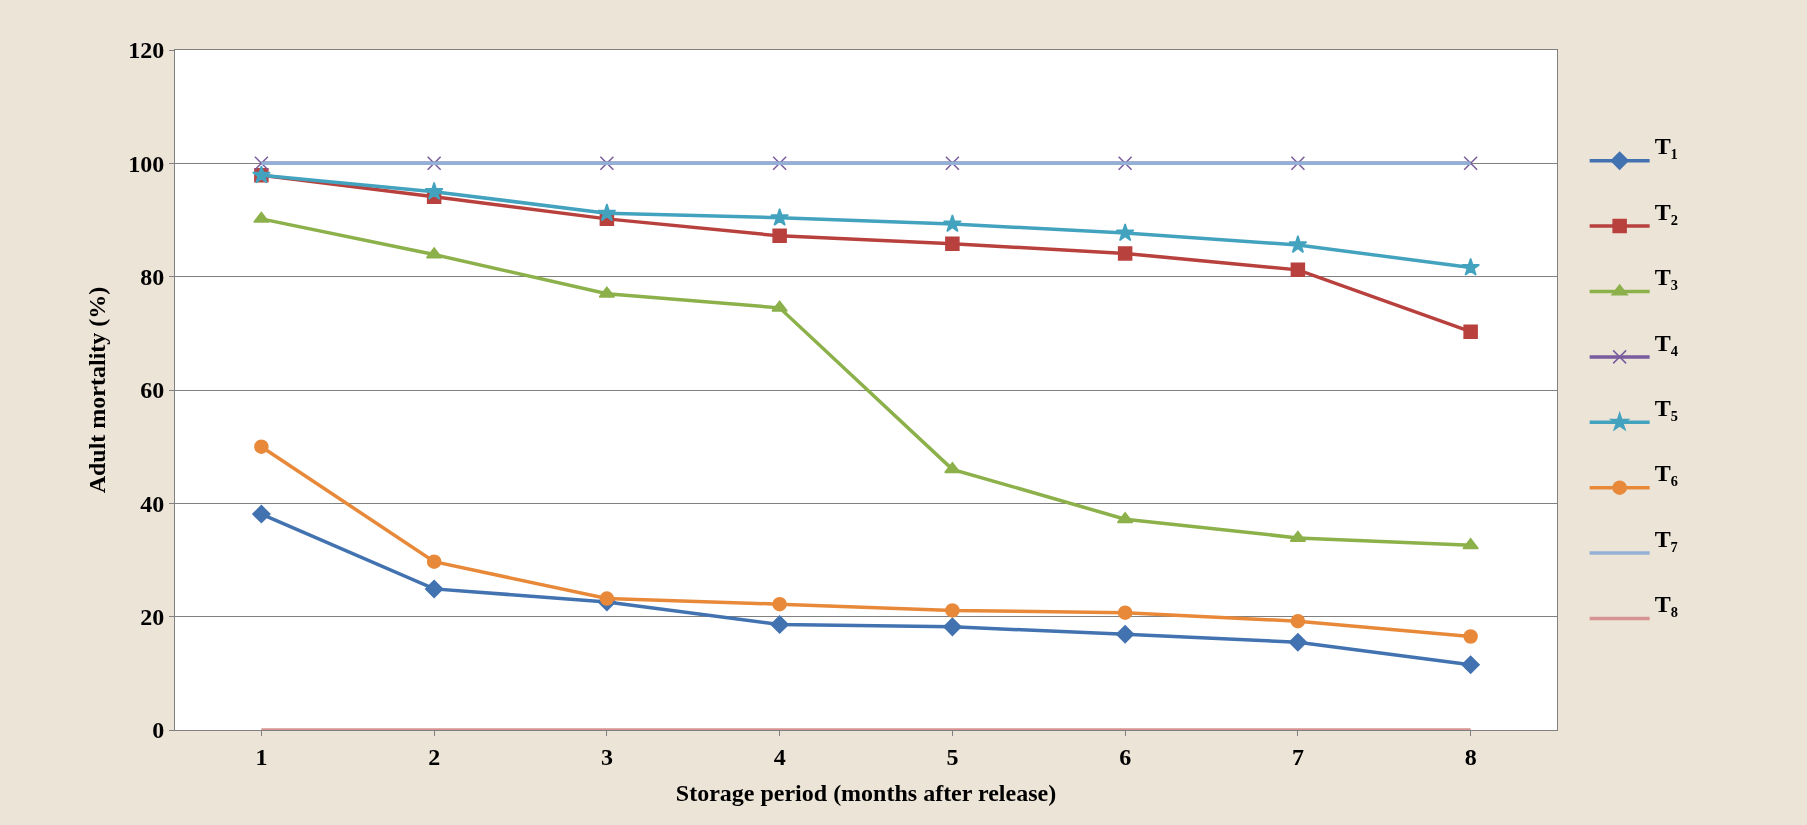 The width and height of the screenshot is (1807, 825). I want to click on legend-label: T₂, so click(1666, 211).